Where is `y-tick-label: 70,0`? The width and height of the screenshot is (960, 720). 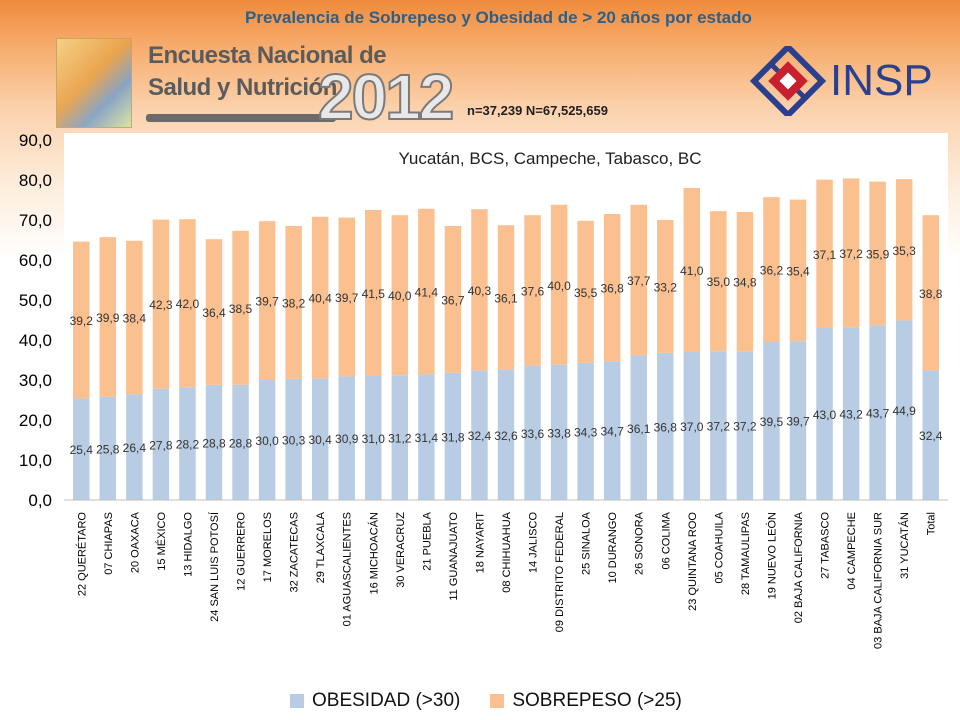 y-tick-label: 70,0 is located at coordinates (35, 220).